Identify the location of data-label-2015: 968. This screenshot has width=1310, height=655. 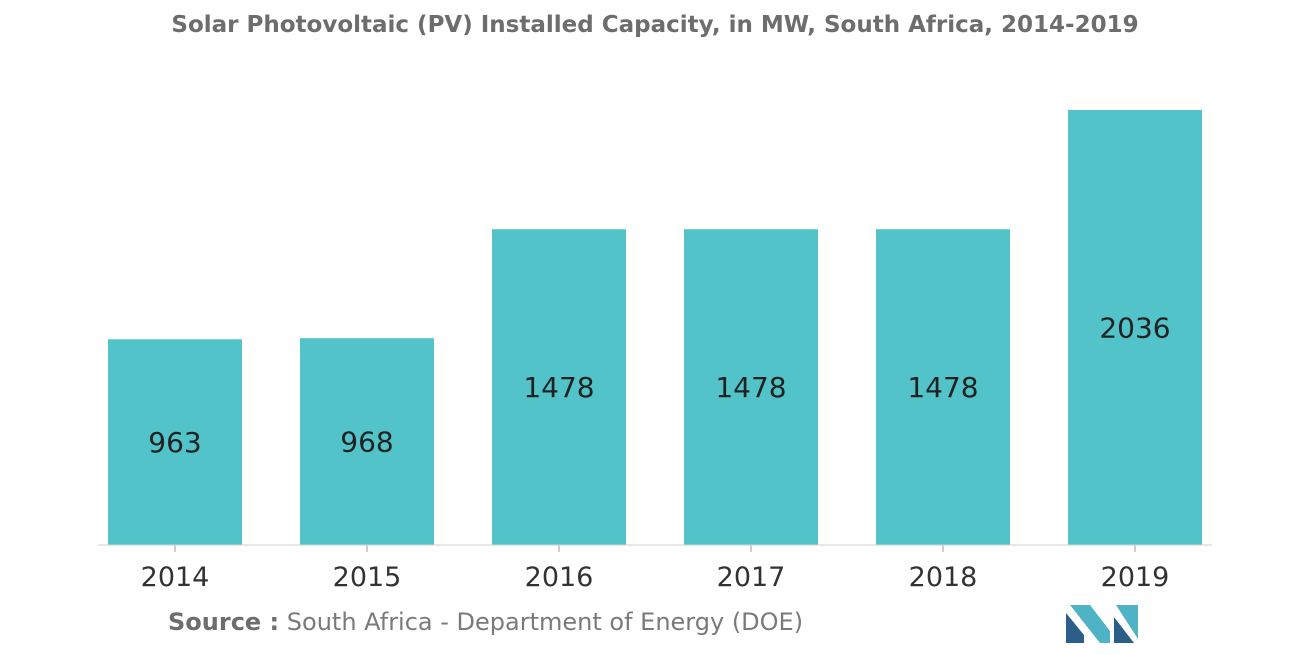
(366, 442).